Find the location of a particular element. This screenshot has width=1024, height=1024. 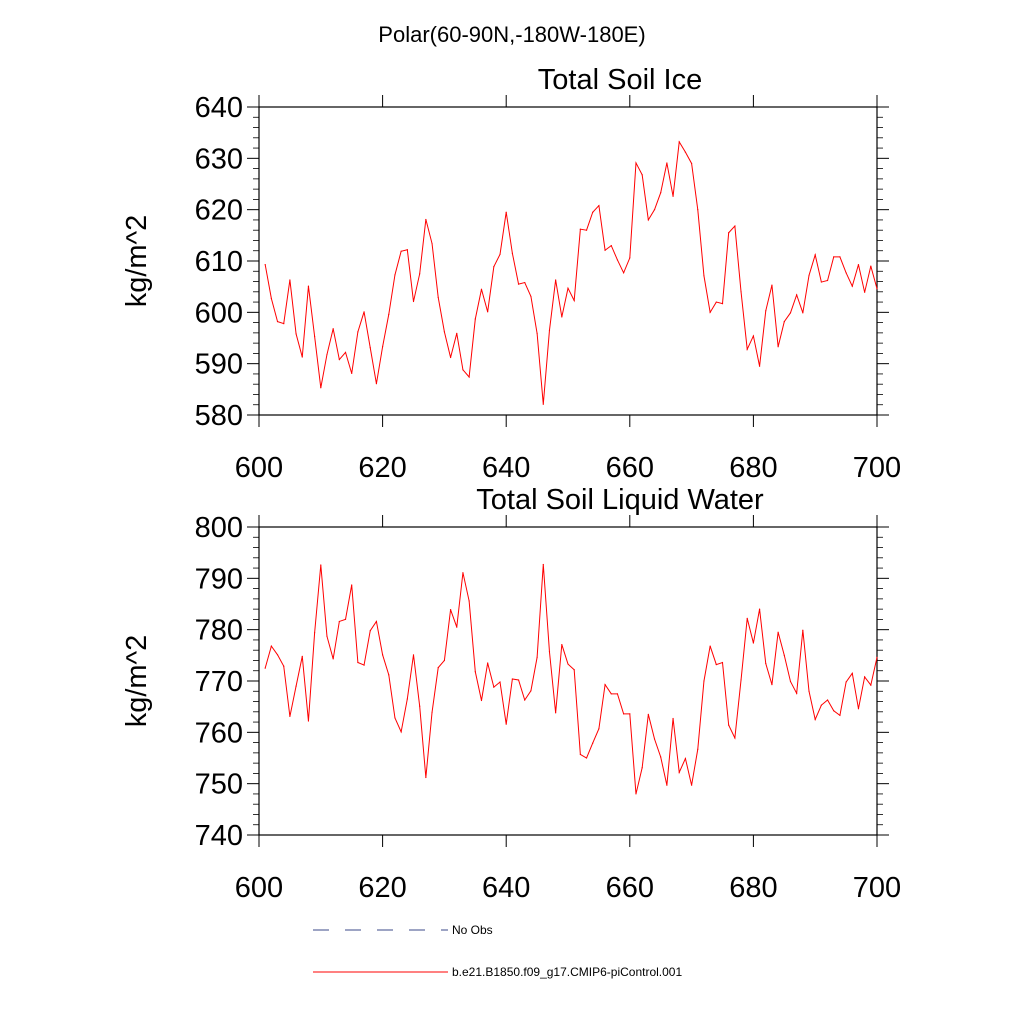

y-tick-label: 780 is located at coordinates (219, 631).